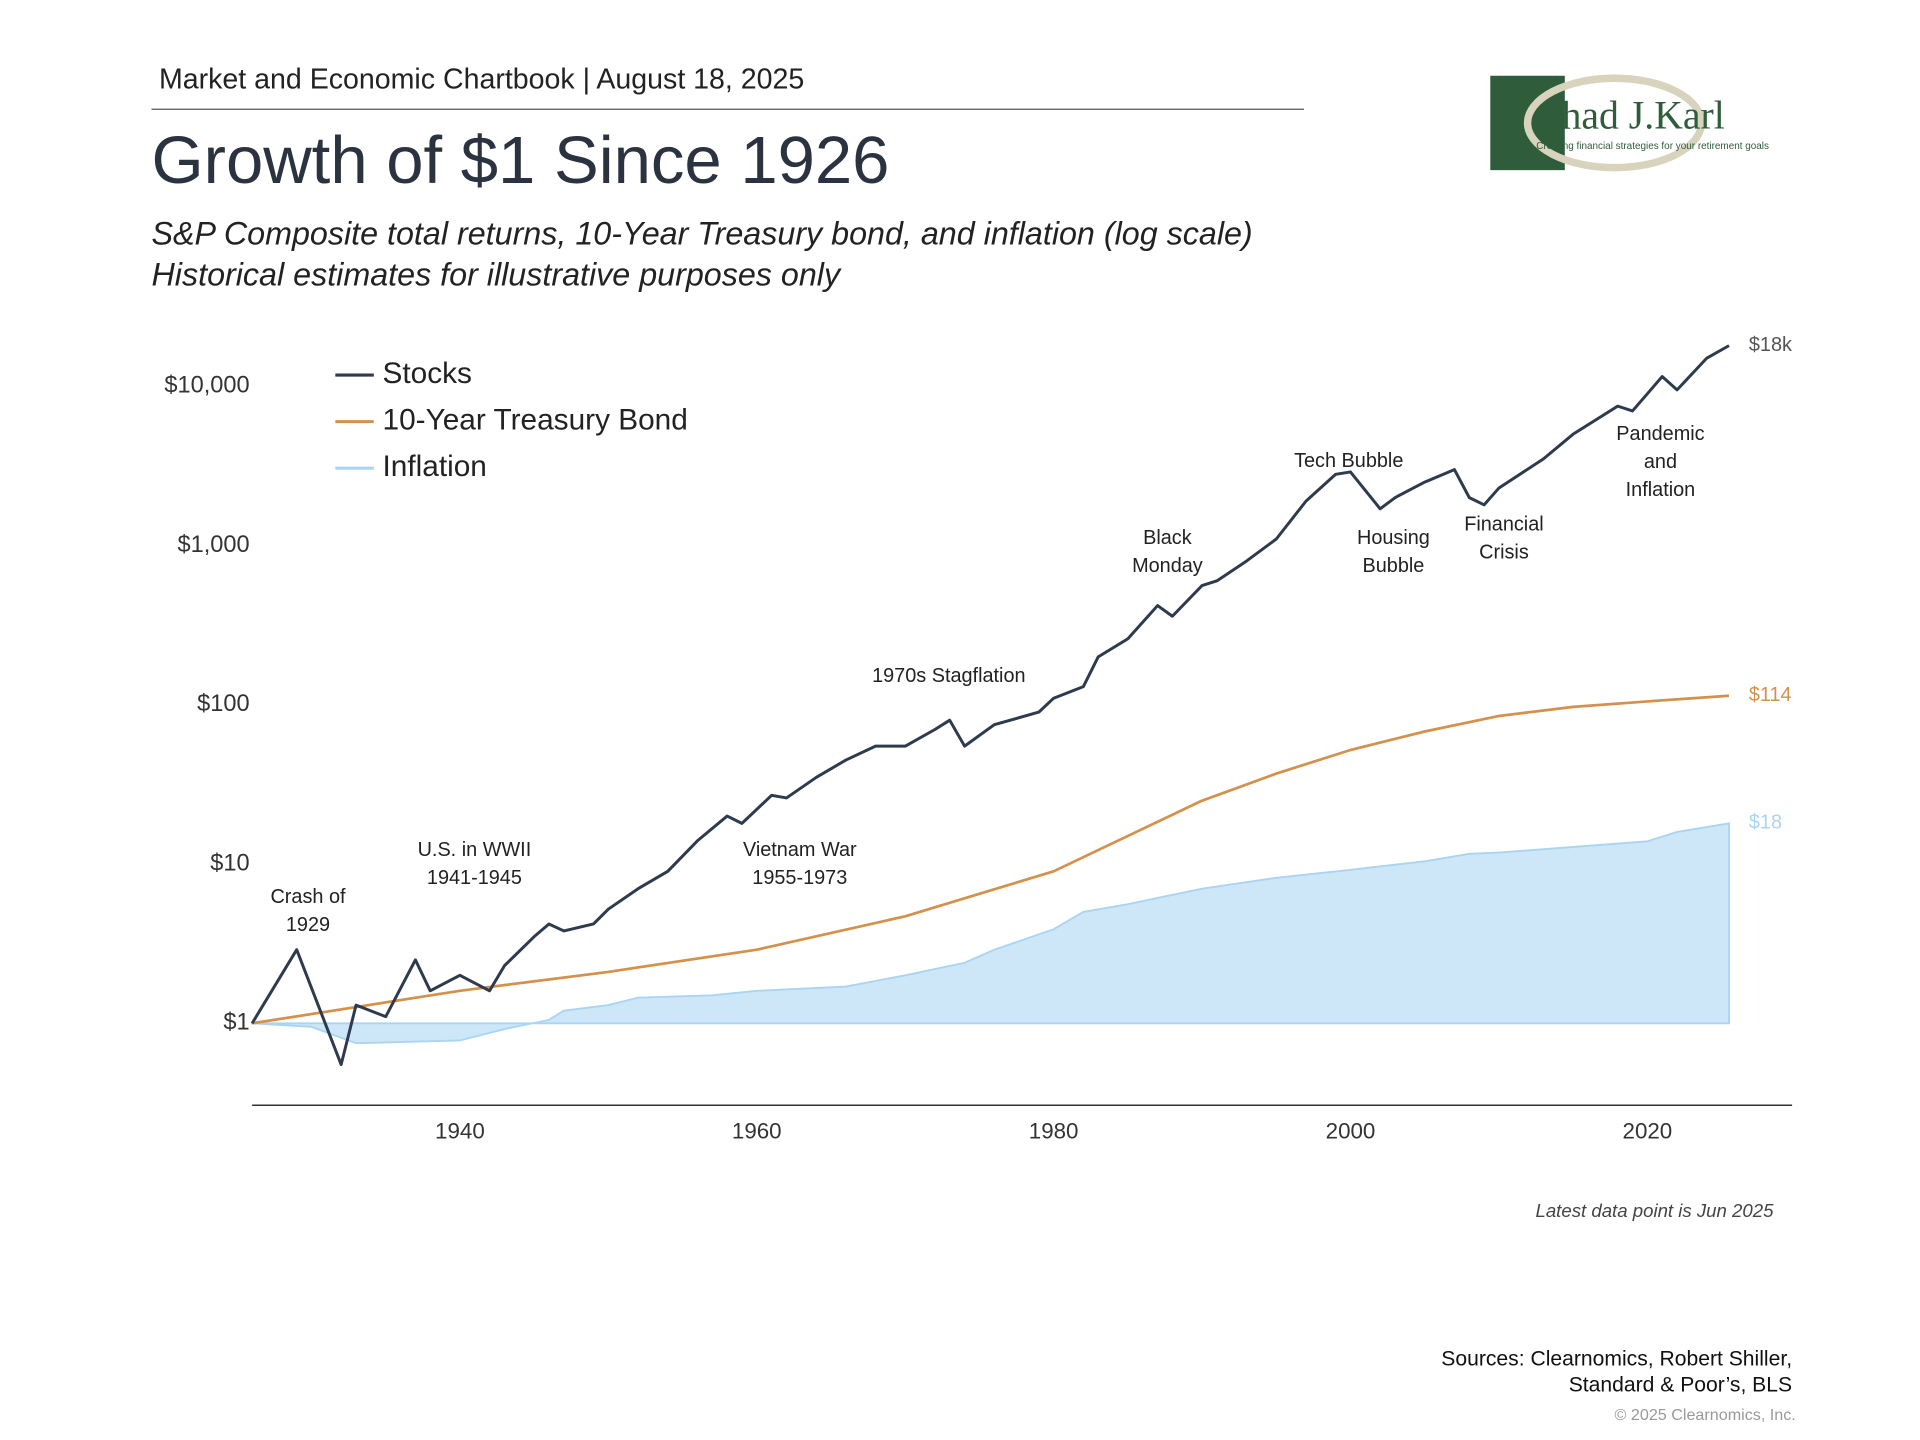 The height and width of the screenshot is (1440, 1920). I want to click on end-label: $18k, so click(1770, 345).